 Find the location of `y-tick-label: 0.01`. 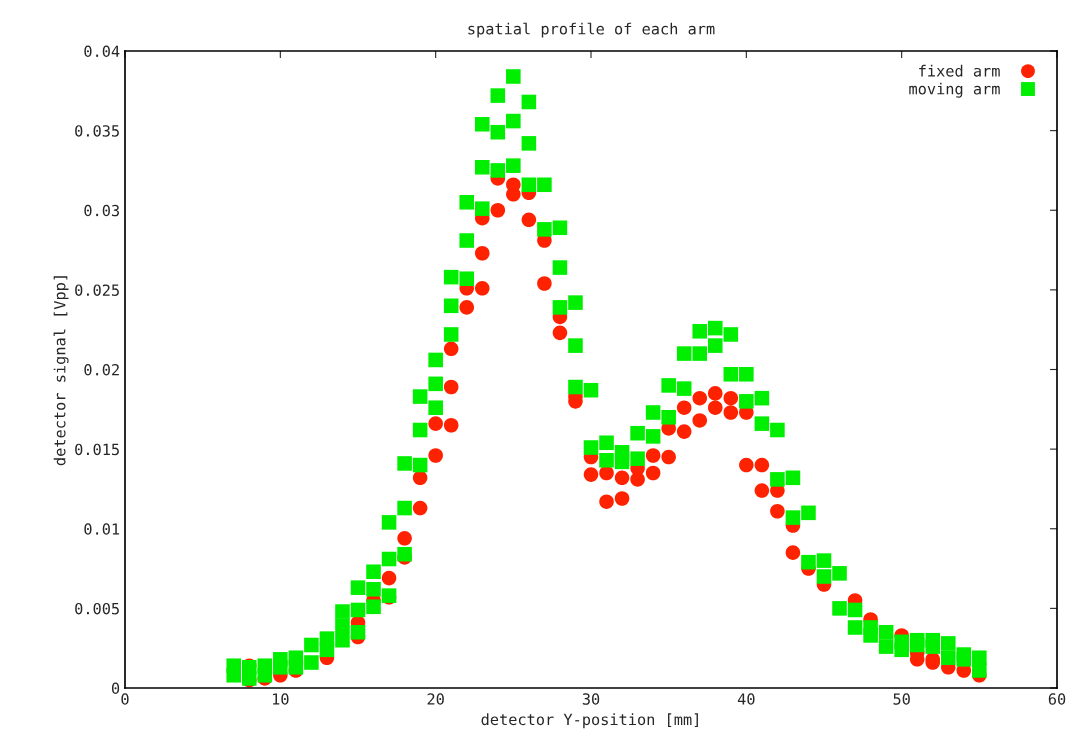

y-tick-label: 0.01 is located at coordinates (102, 529).